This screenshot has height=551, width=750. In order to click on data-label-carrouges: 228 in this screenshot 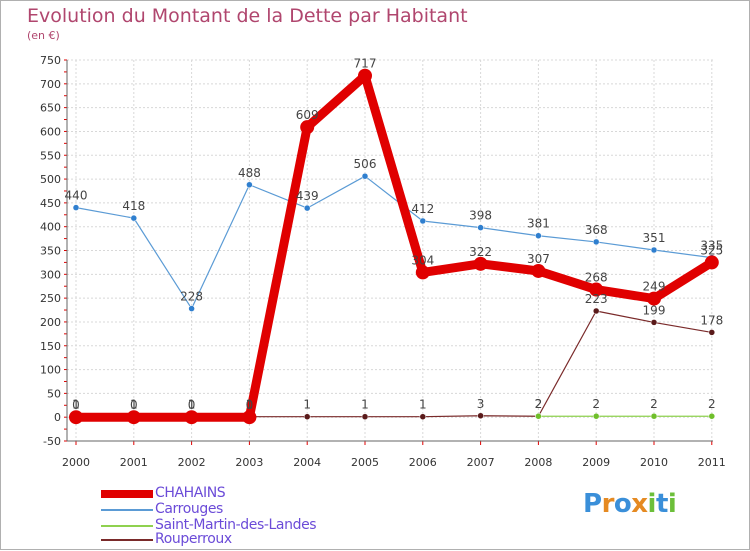, I will do `click(191, 297)`.